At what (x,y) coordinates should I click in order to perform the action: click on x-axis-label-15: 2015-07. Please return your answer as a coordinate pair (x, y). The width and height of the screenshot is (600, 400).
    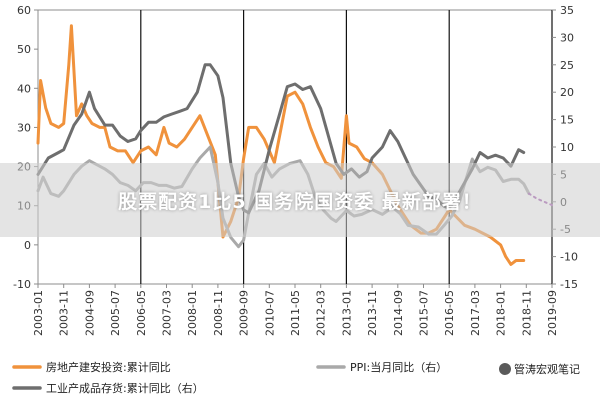
    Looking at the image, I should click on (424, 313).